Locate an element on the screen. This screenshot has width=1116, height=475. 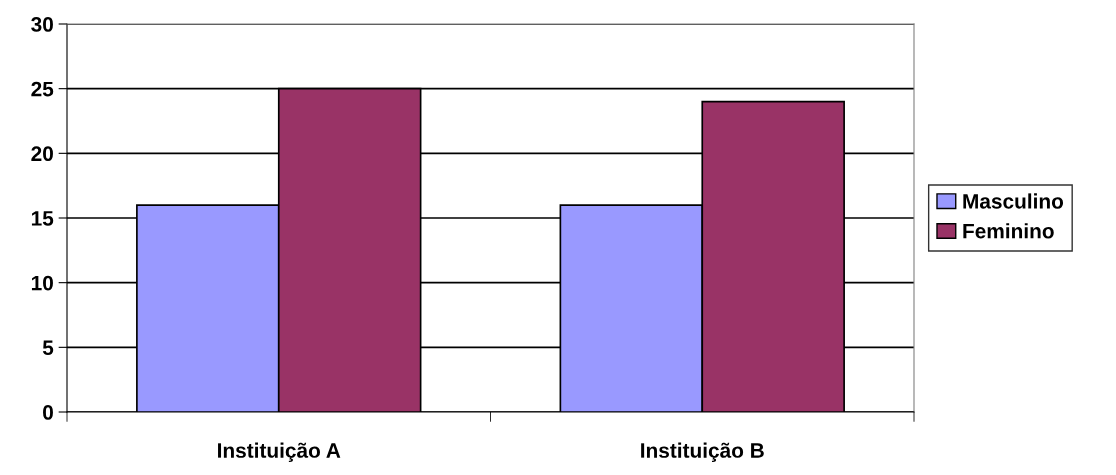
x-tick-label: Instituição A is located at coordinates (279, 452).